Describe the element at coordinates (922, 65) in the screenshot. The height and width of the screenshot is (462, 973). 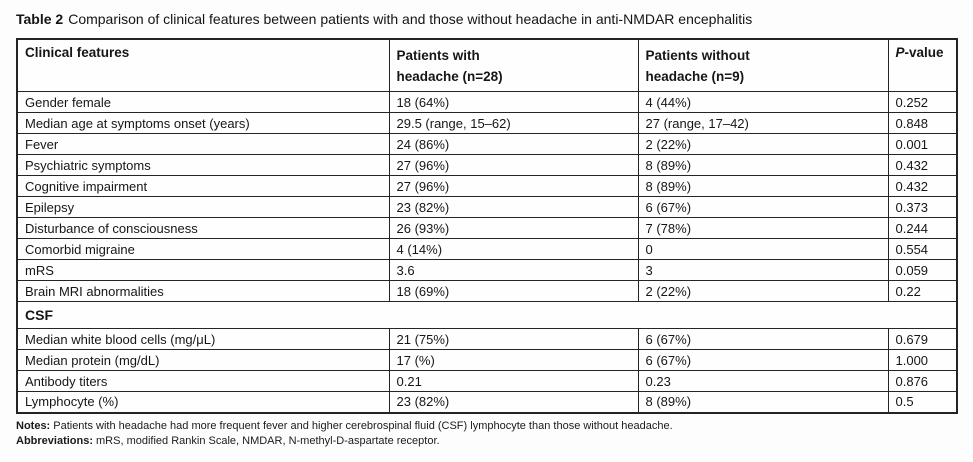
I see `header-p-value: P-value` at that location.